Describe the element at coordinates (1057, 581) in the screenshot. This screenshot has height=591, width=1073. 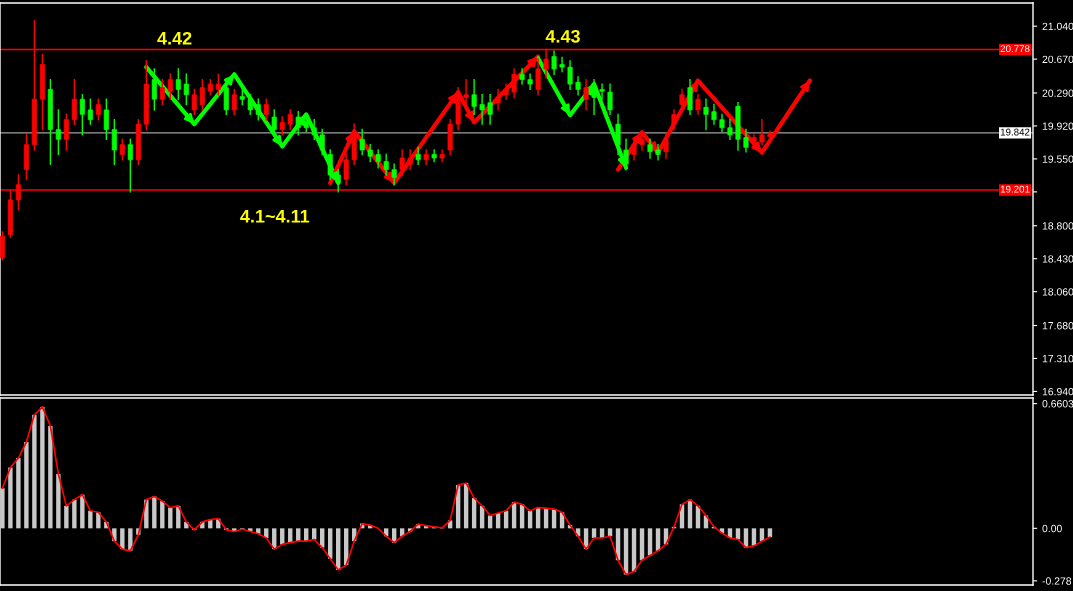
I see `y-tick-label: -0.278` at that location.